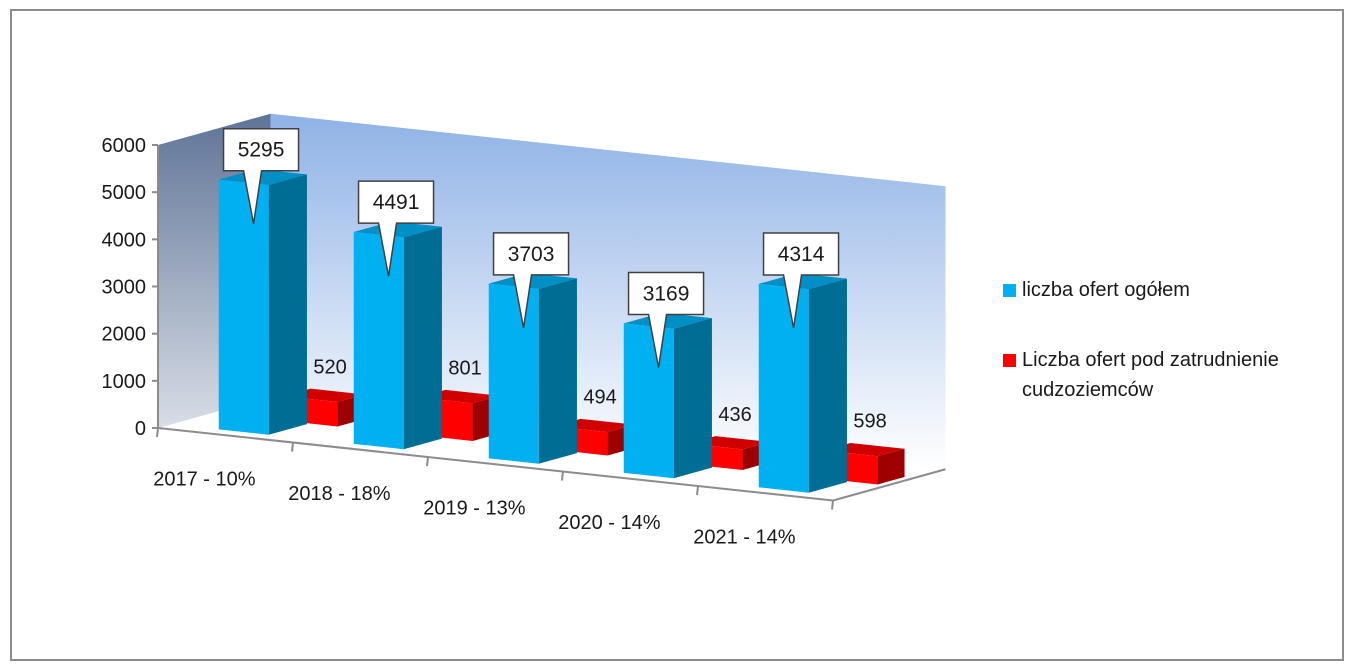 The height and width of the screenshot is (670, 1354). Describe the element at coordinates (339, 494) in the screenshot. I see `x-tick-label: 2018 - 18%` at that location.